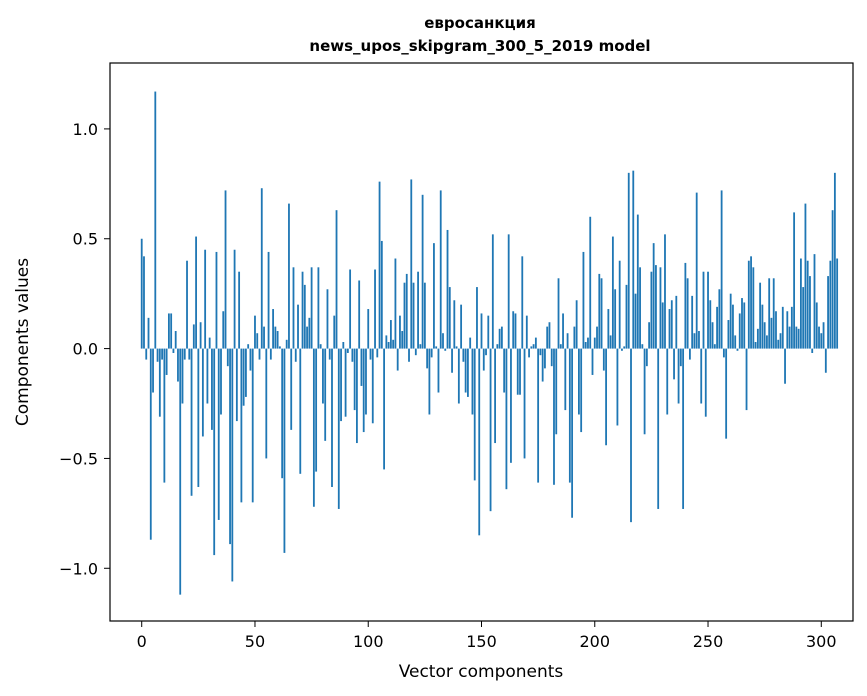 The width and height of the screenshot is (867, 696). Describe the element at coordinates (487, 636) in the screenshot. I see `x-axis-ticks: 0 50 100 150 200 250 300` at that location.